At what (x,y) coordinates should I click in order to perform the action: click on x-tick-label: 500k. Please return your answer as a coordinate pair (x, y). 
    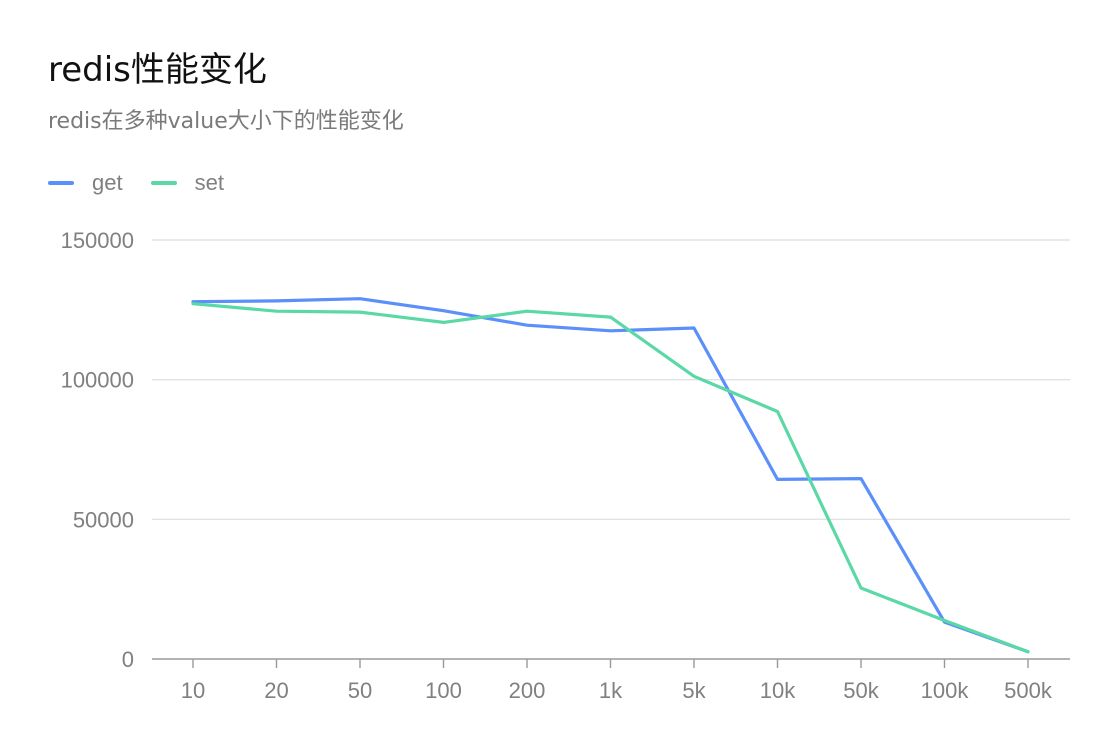
    Looking at the image, I should click on (1028, 690).